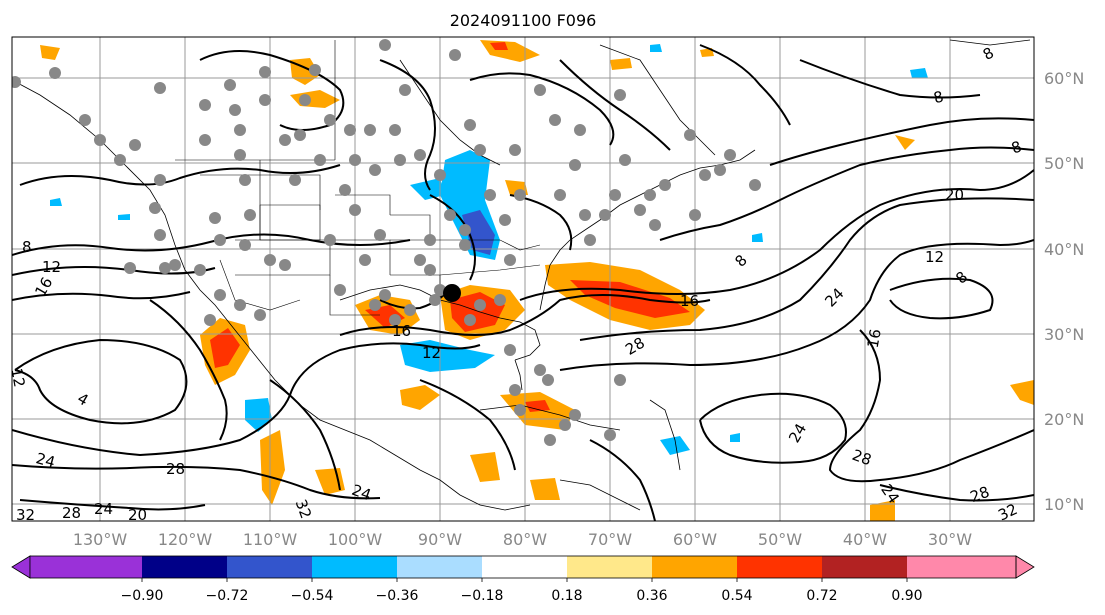 Image resolution: width=1105 pixels, height=615 pixels. I want to click on colorbar-outline, so click(523, 567).